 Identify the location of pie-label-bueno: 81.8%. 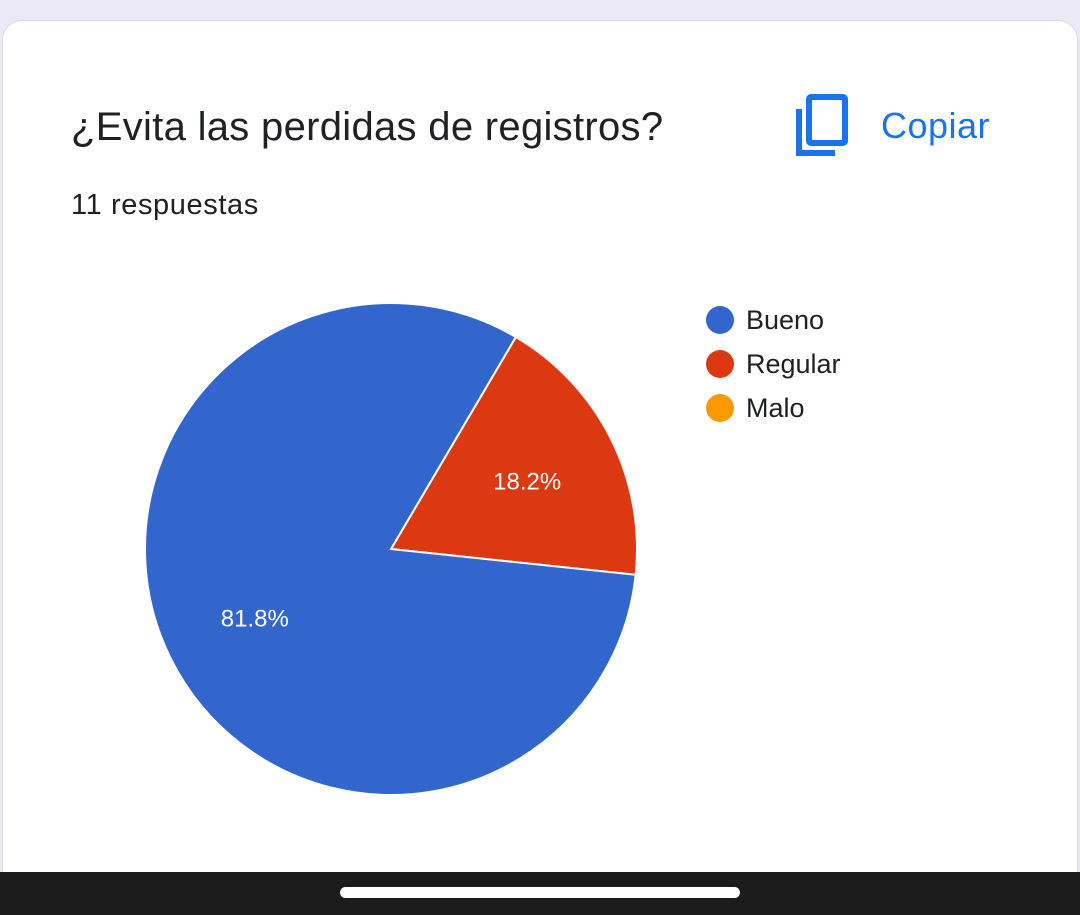
(255, 619).